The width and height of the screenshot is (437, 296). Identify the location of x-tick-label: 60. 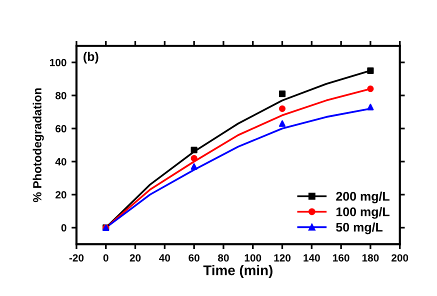
(194, 258).